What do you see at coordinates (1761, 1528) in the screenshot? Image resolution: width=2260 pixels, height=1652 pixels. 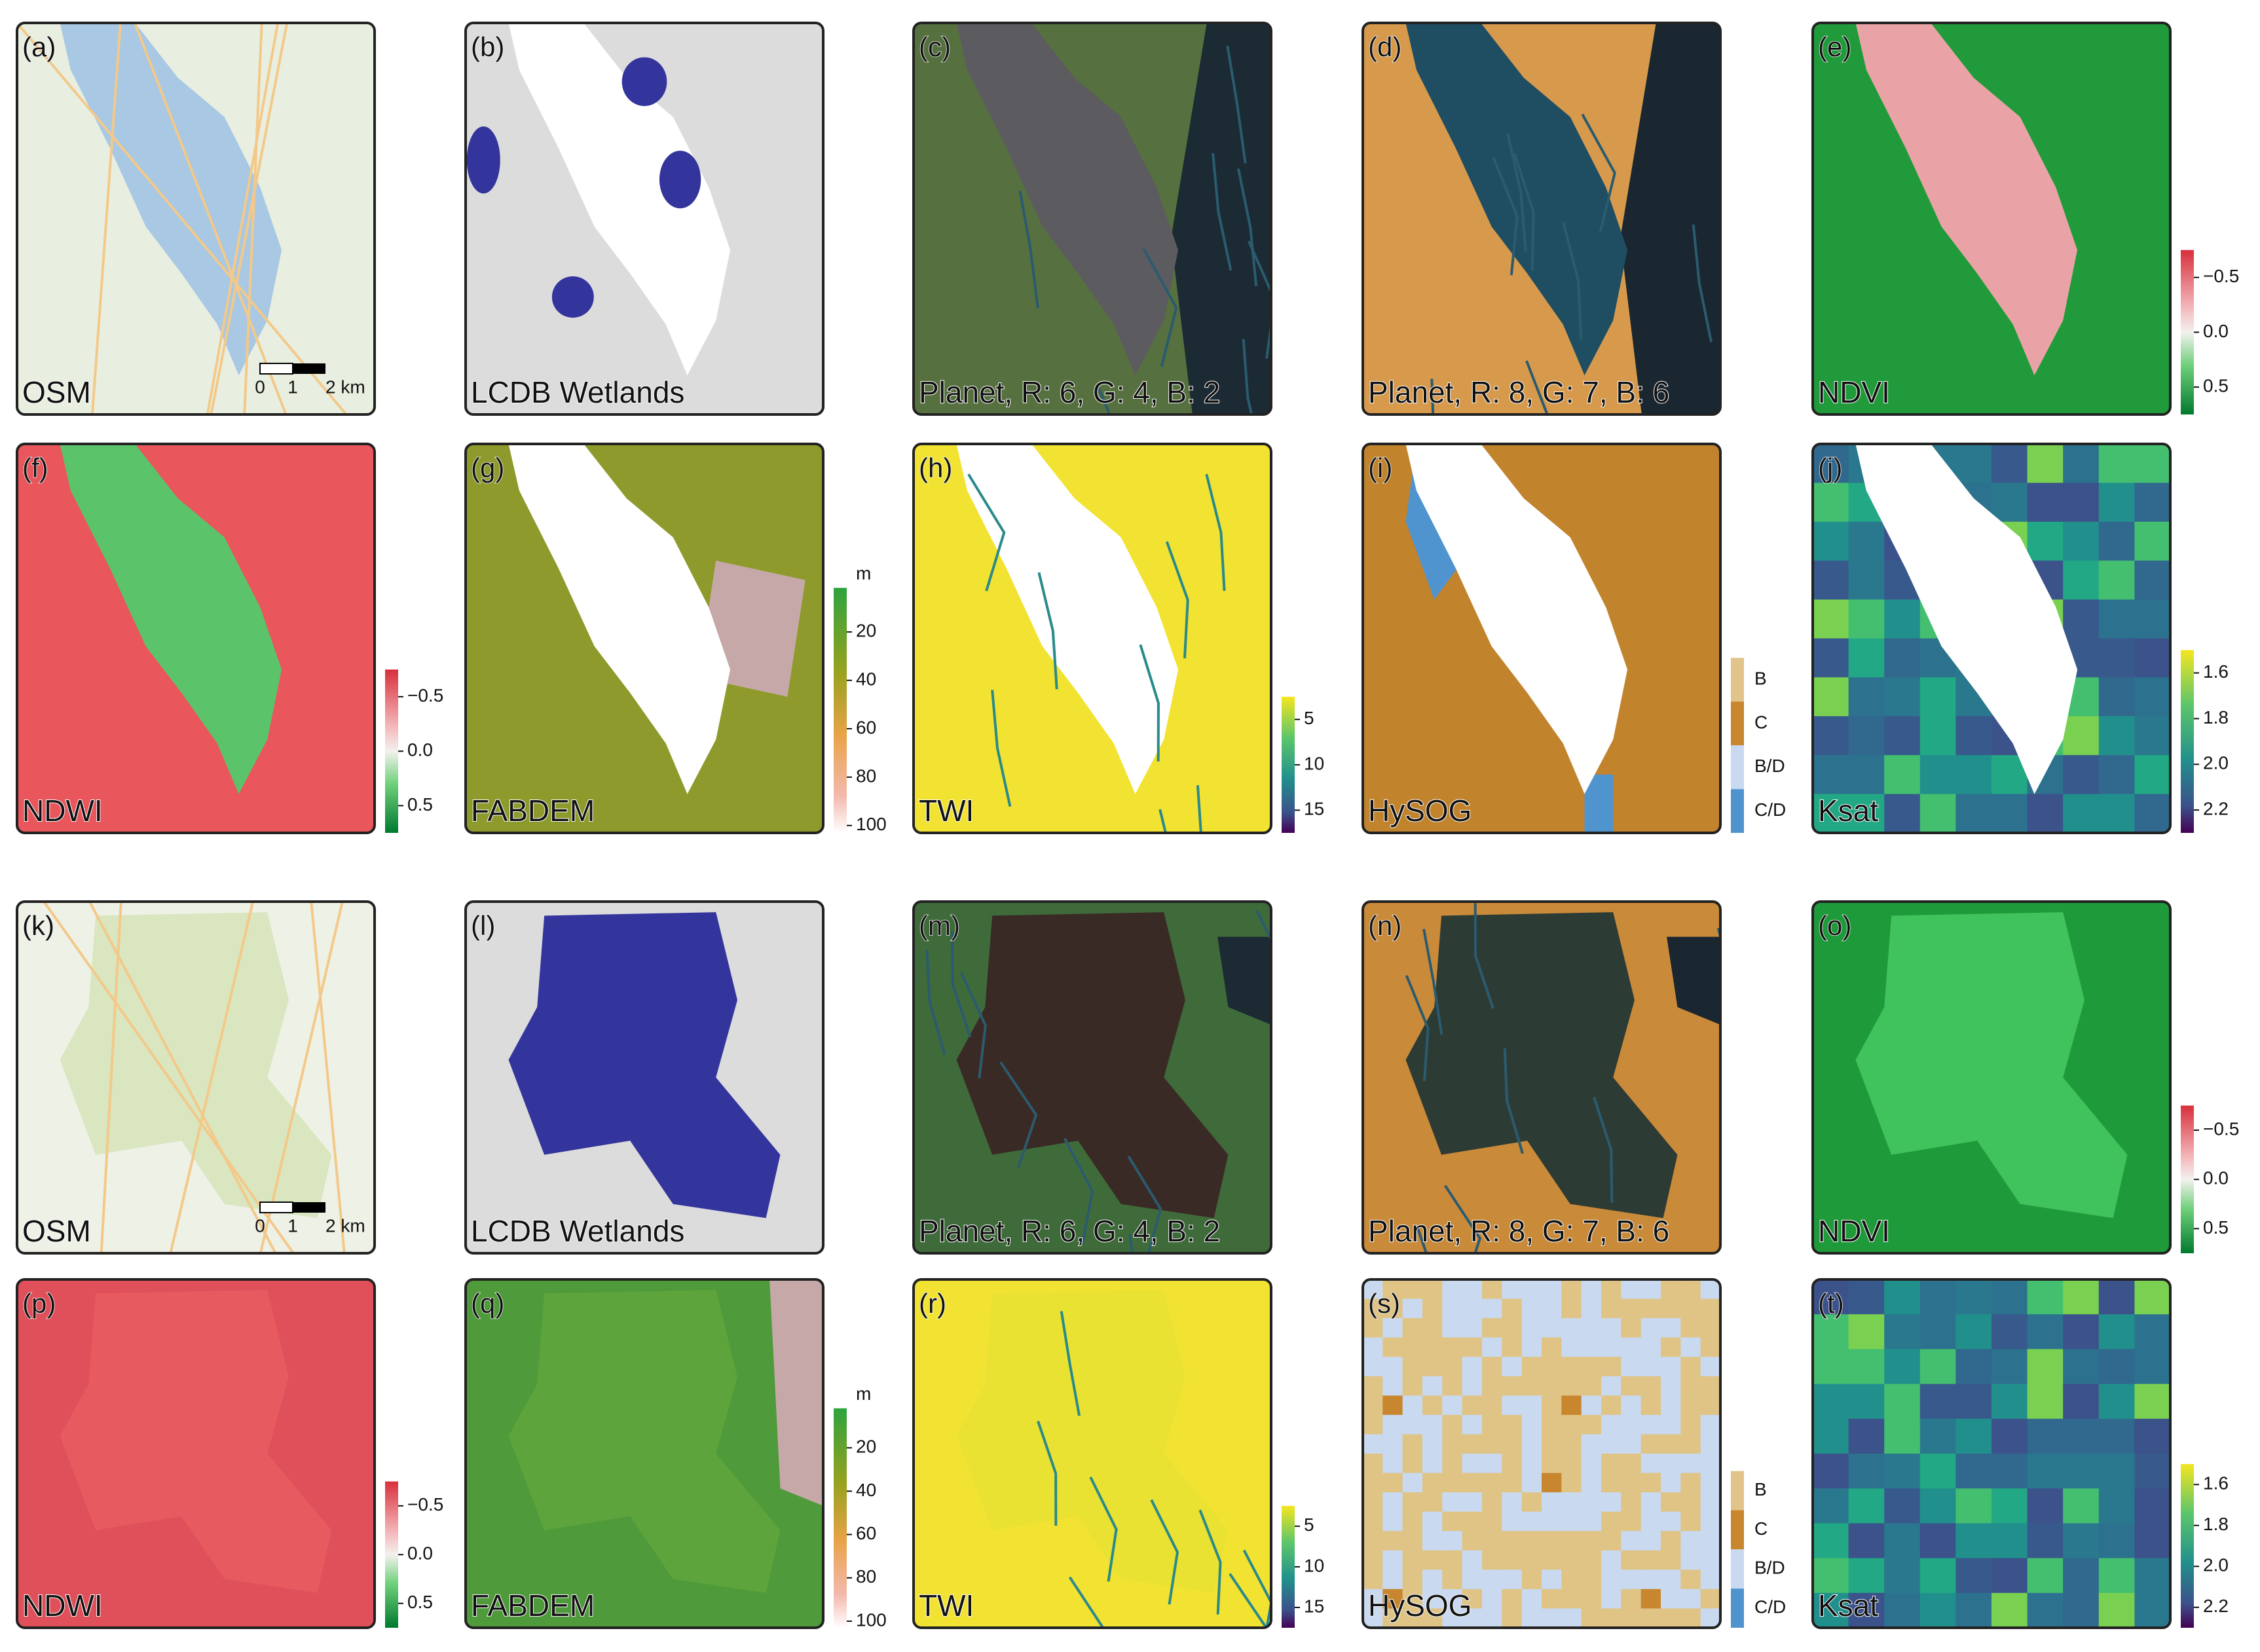 I see `legend-label: C` at bounding box center [1761, 1528].